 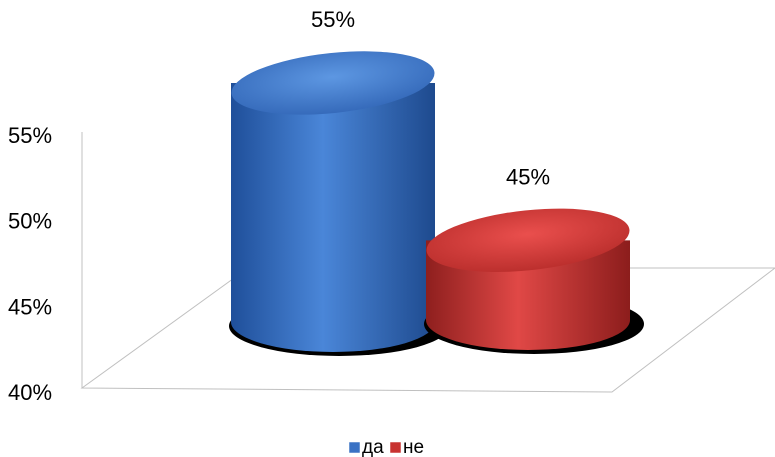 What do you see at coordinates (333, 19) in the screenshot?
I see `data-label-da: 55%` at bounding box center [333, 19].